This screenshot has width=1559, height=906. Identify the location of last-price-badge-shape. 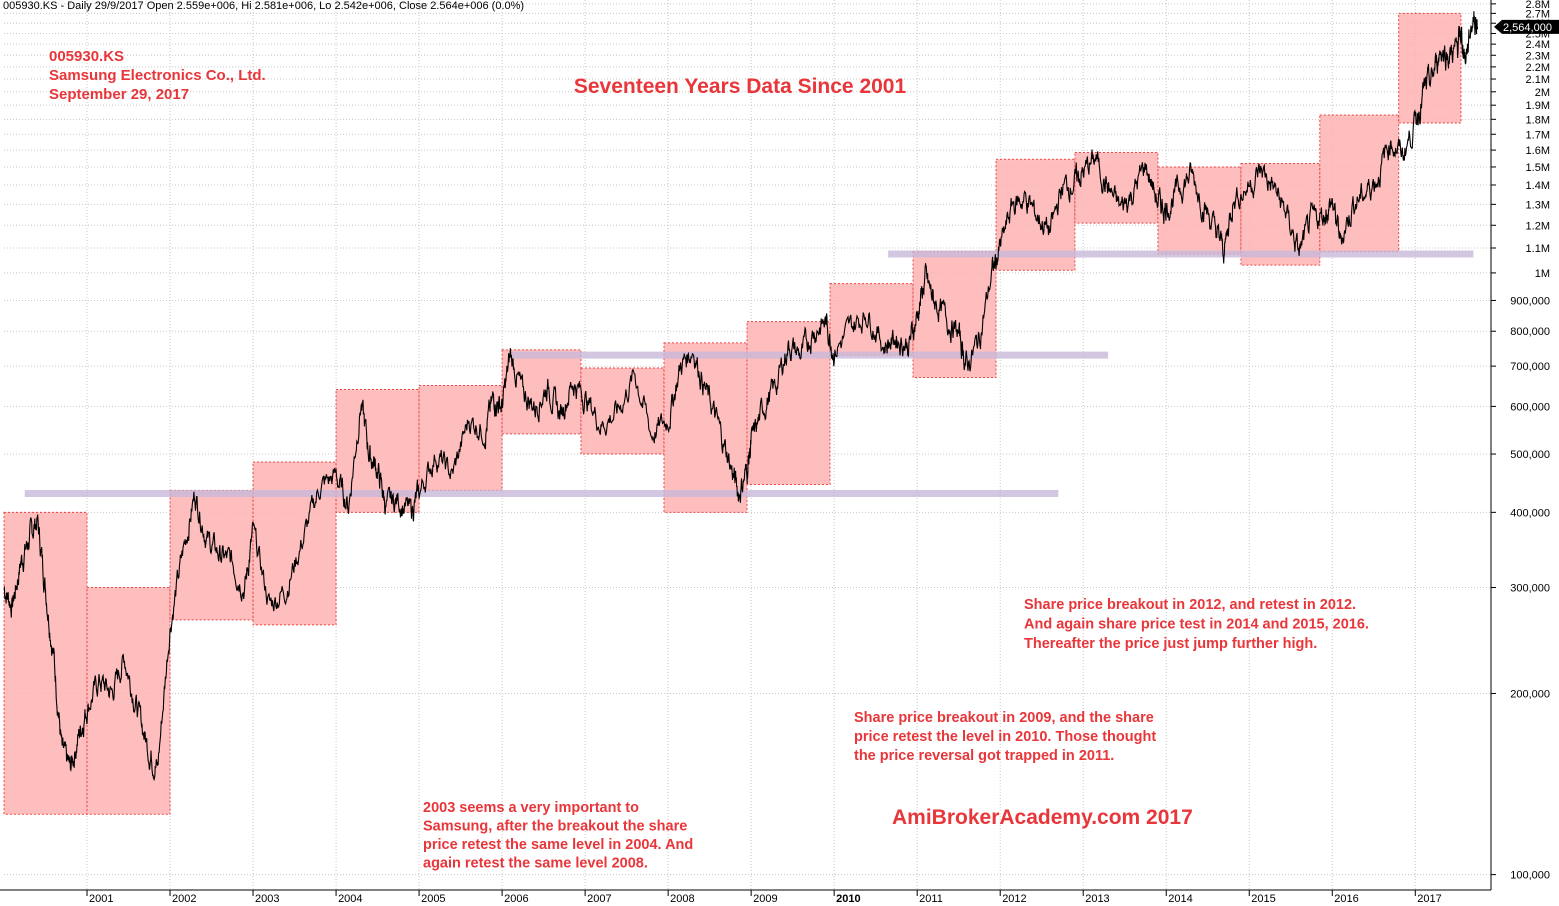
(1526, 26).